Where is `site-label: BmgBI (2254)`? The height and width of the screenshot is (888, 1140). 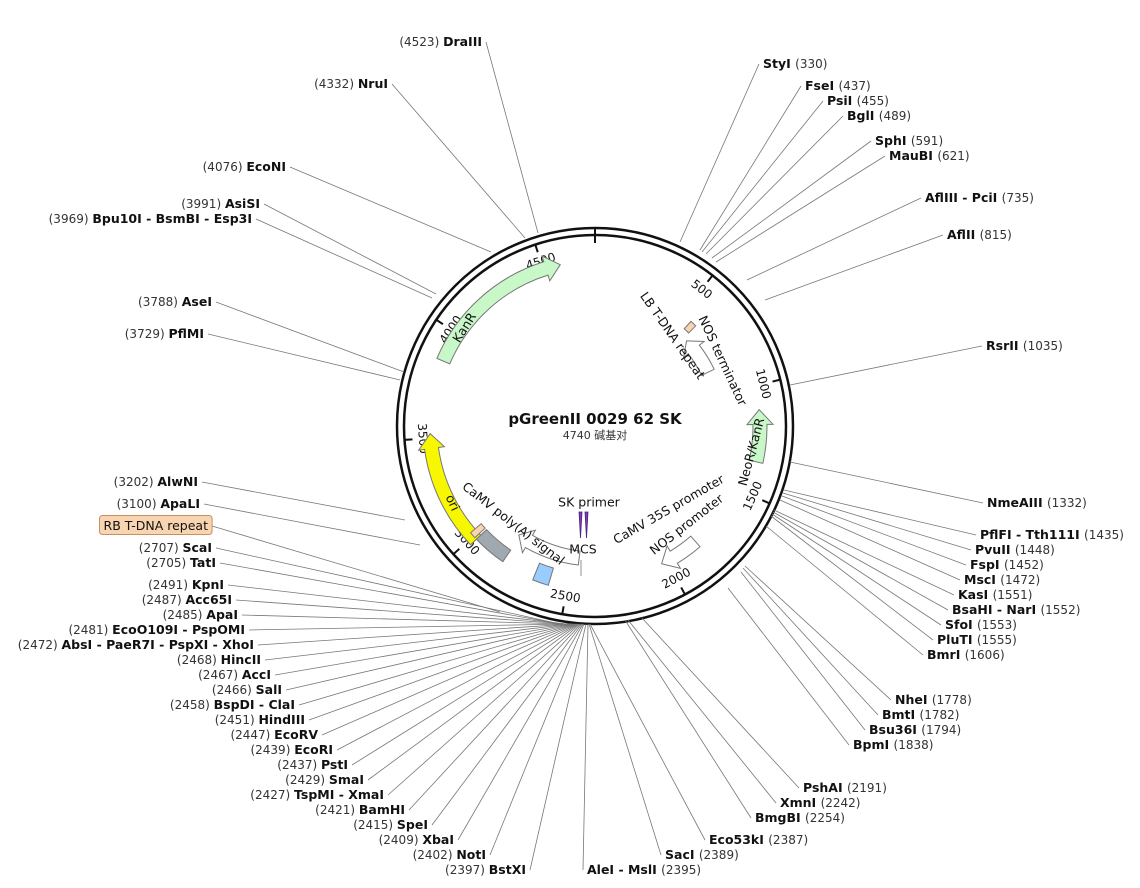 site-label: BmgBI (2254) is located at coordinates (800, 817).